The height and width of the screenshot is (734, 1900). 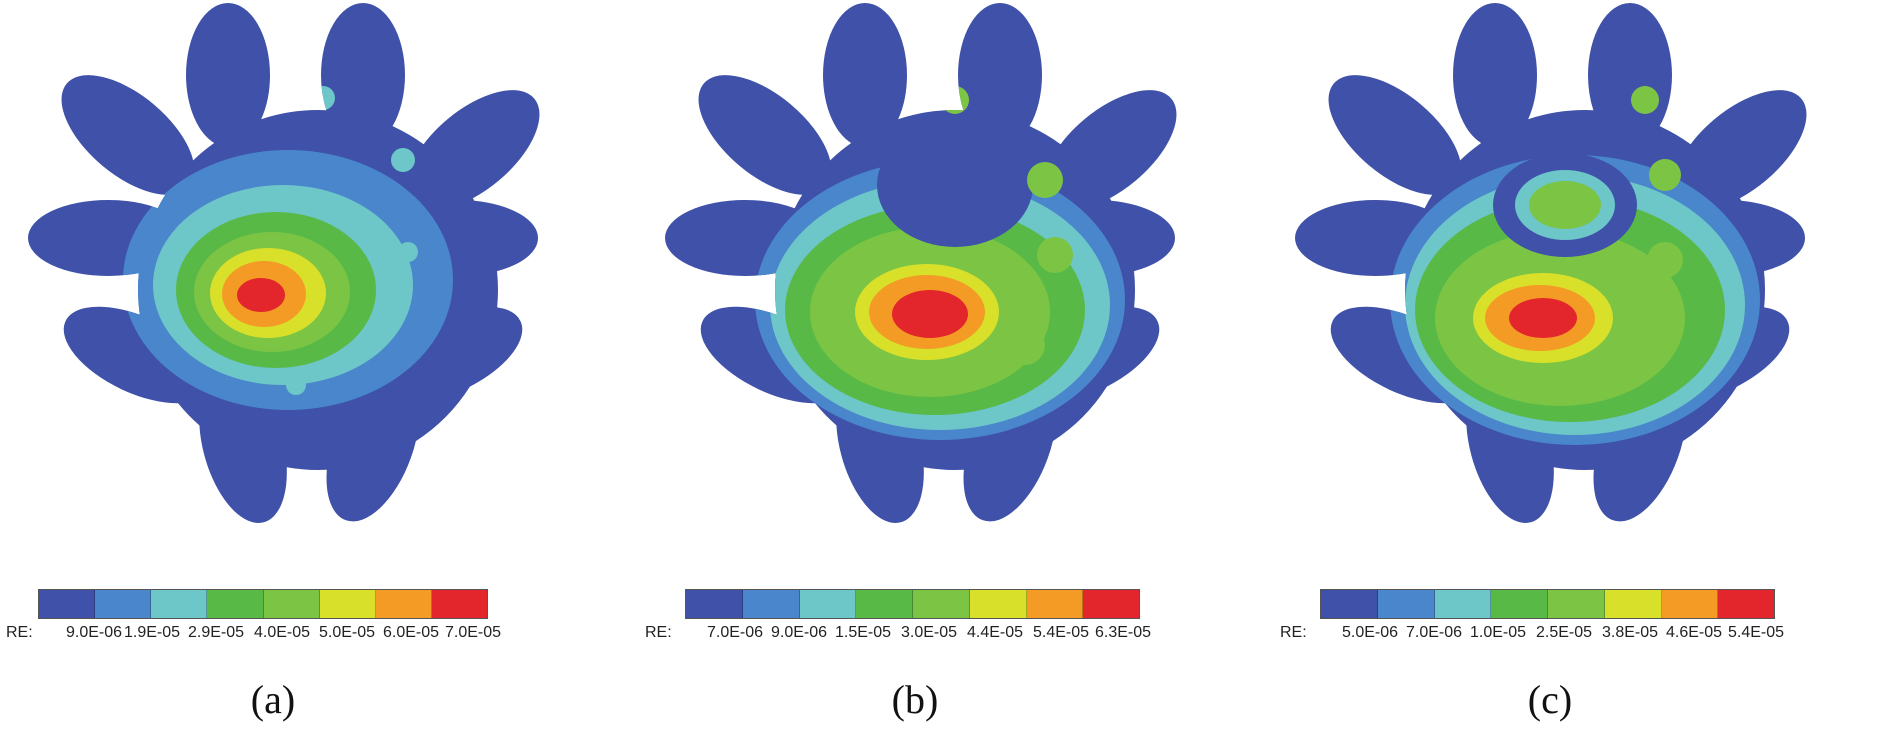 What do you see at coordinates (1565, 205) in the screenshot?
I see `contour-ring-inner` at bounding box center [1565, 205].